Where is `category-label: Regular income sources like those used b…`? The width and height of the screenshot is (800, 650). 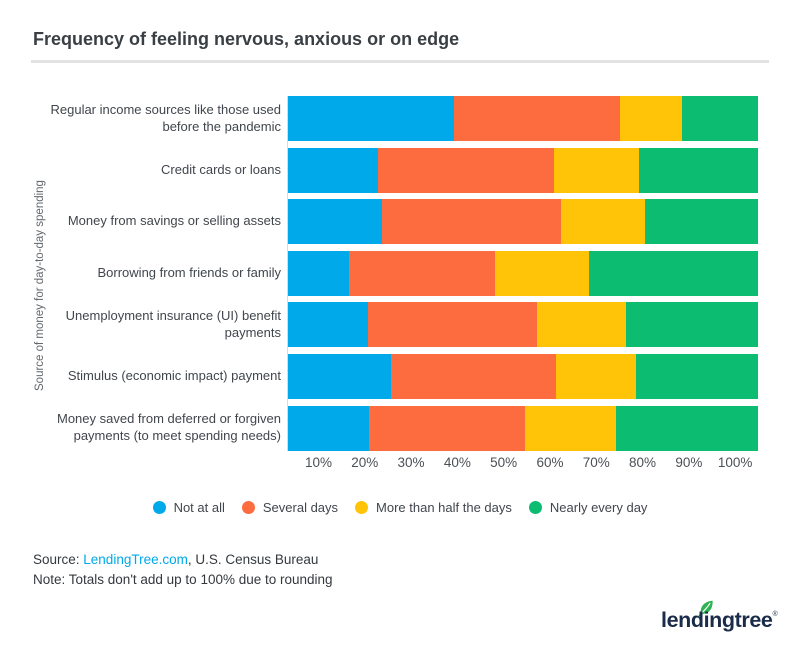
category-label: Regular income sources like those used b… is located at coordinates (165, 117).